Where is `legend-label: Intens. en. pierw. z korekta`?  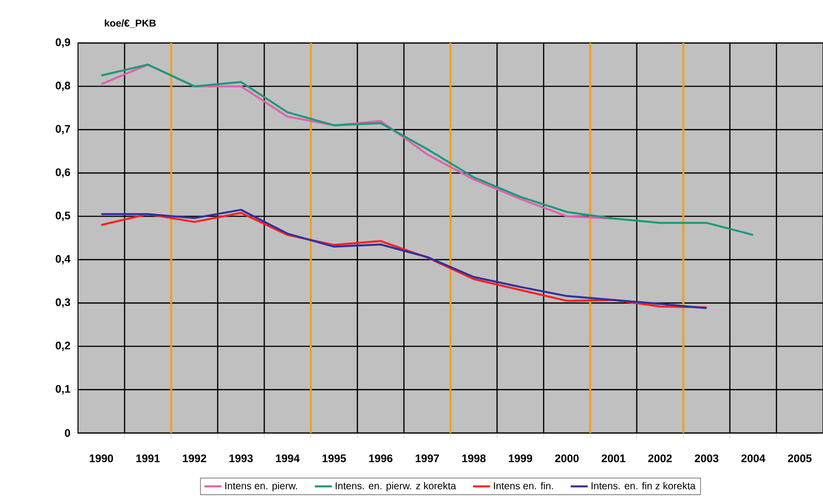
legend-label: Intens. en. pierw. z korekta is located at coordinates (396, 487).